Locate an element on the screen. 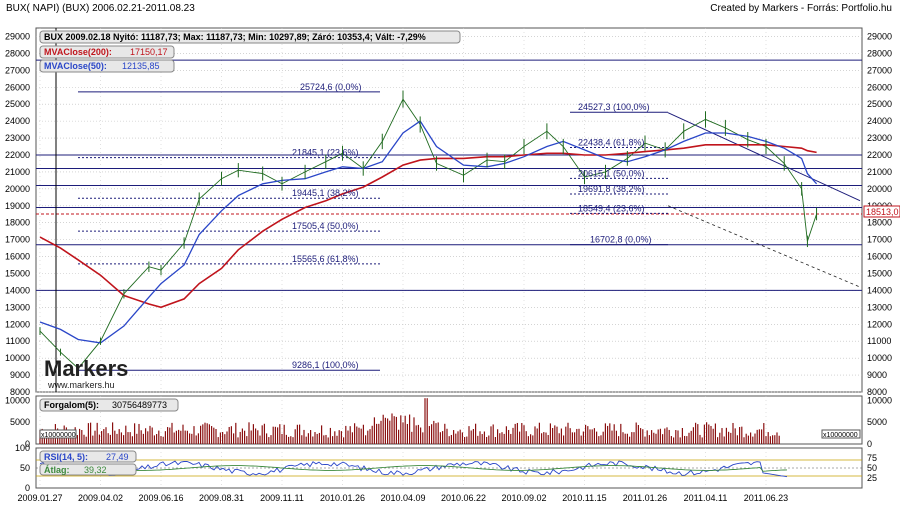 The height and width of the screenshot is (512, 900). fibonacci-label: 9286,1 (100,0%) is located at coordinates (325, 365).